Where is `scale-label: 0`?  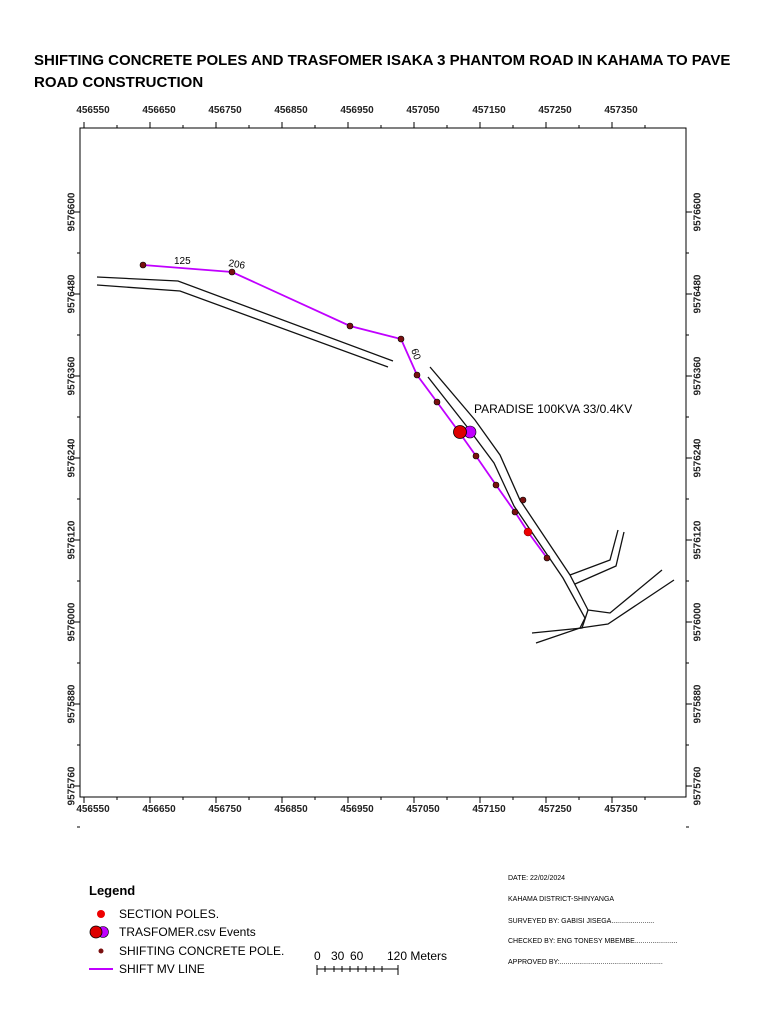
scale-label: 0 is located at coordinates (317, 956).